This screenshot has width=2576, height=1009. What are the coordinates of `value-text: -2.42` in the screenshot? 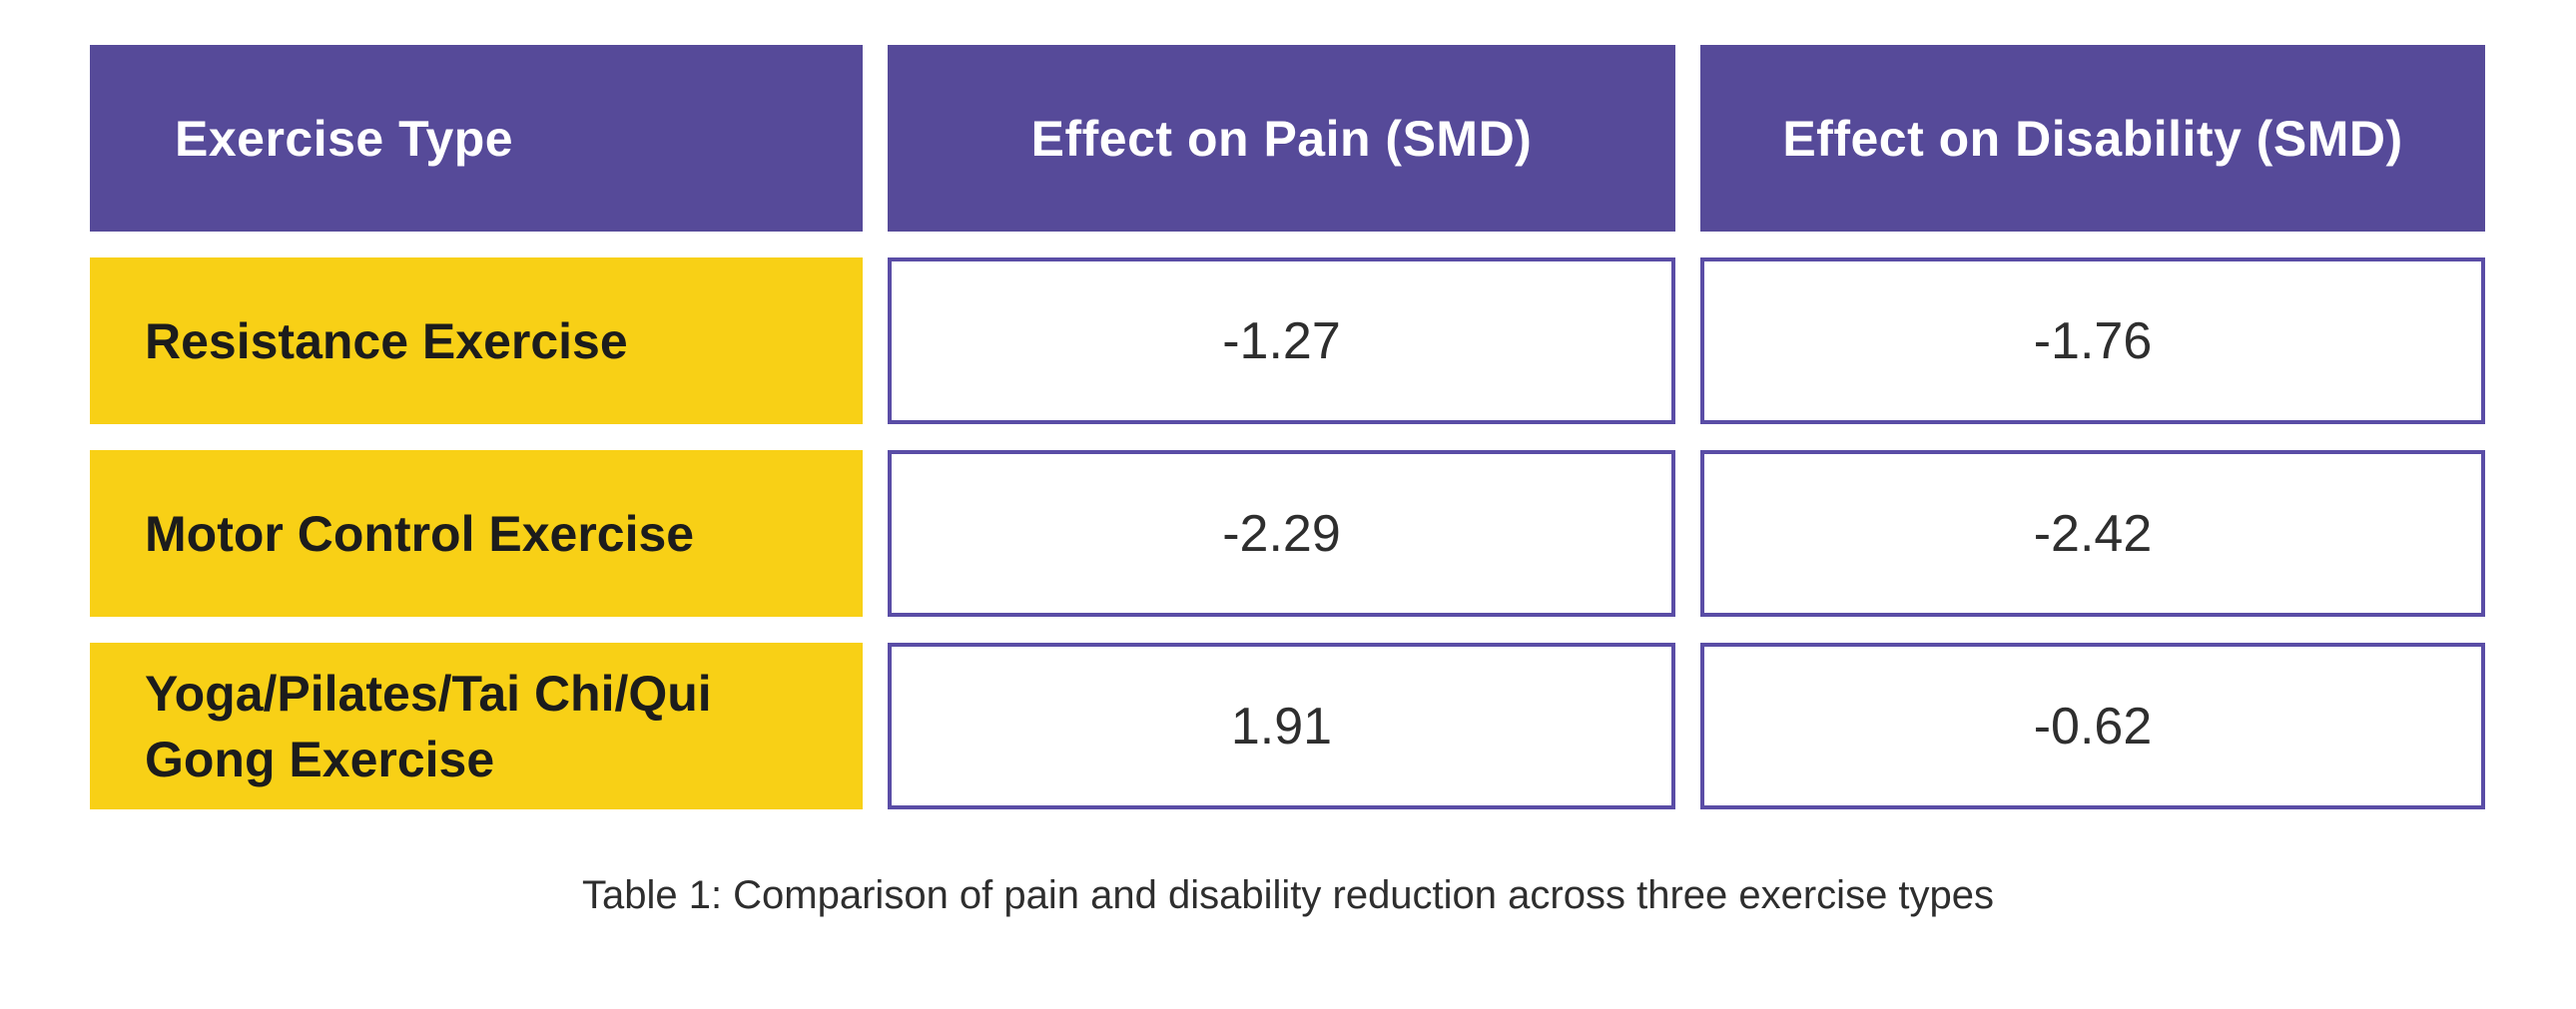 It's located at (2093, 534).